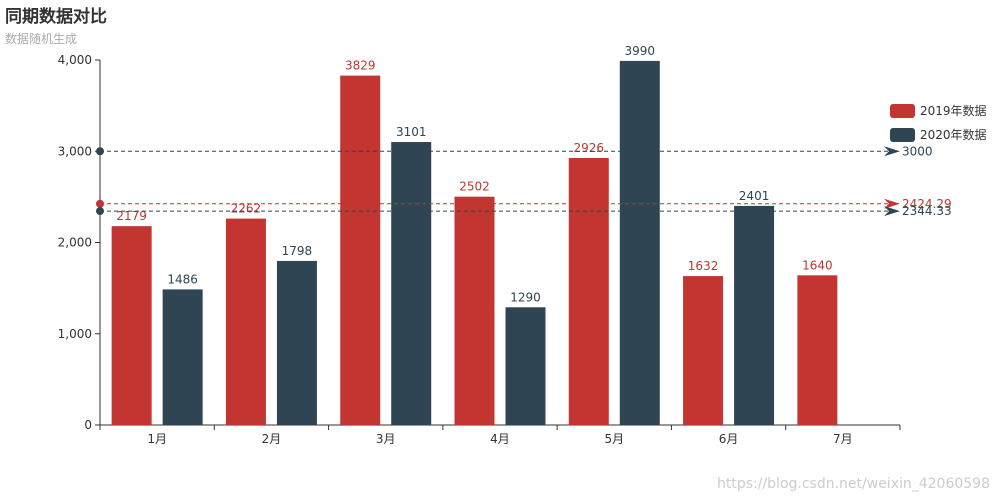  Describe the element at coordinates (182, 279) in the screenshot. I see `bar-value-label: 1486` at that location.